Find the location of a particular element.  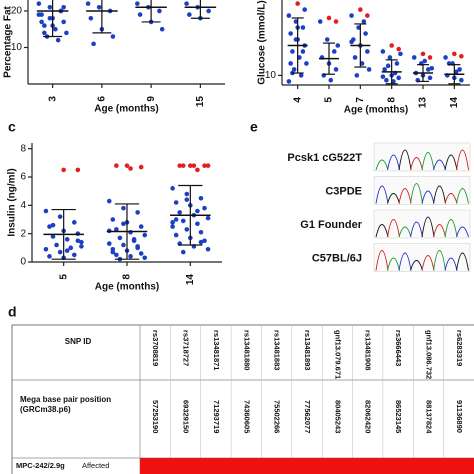

snp-position: 77562077 is located at coordinates (307, 416).